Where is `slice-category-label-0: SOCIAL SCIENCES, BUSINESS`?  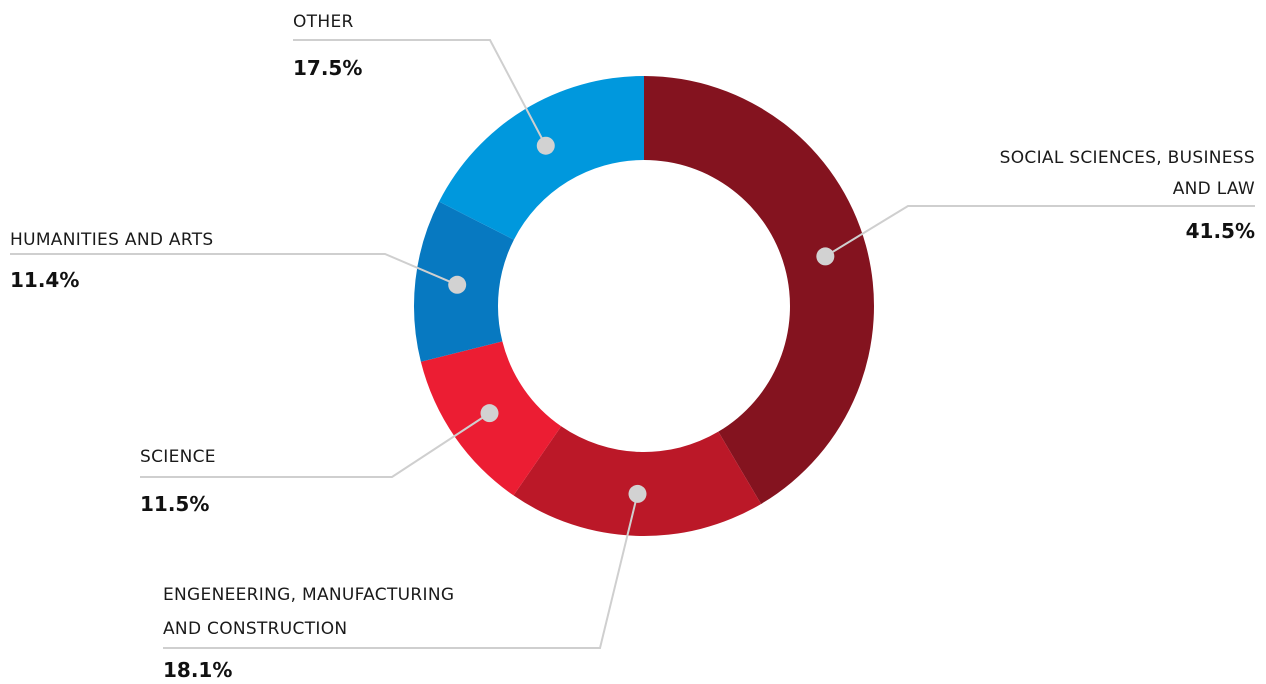
slice-category-label-0: SOCIAL SCIENCES, BUSINESS is located at coordinates (1127, 158).